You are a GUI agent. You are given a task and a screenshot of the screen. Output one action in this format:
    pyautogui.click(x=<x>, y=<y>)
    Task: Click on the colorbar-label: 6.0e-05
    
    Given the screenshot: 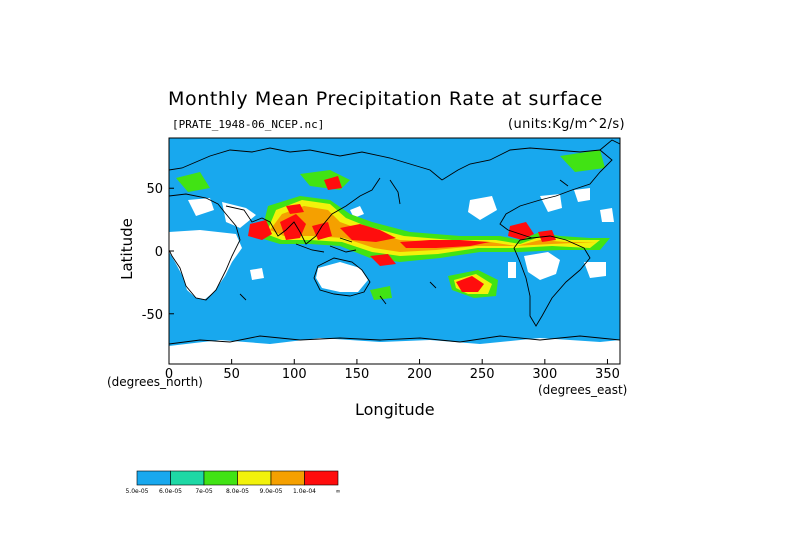 What is the action you would take?
    pyautogui.click(x=170, y=491)
    